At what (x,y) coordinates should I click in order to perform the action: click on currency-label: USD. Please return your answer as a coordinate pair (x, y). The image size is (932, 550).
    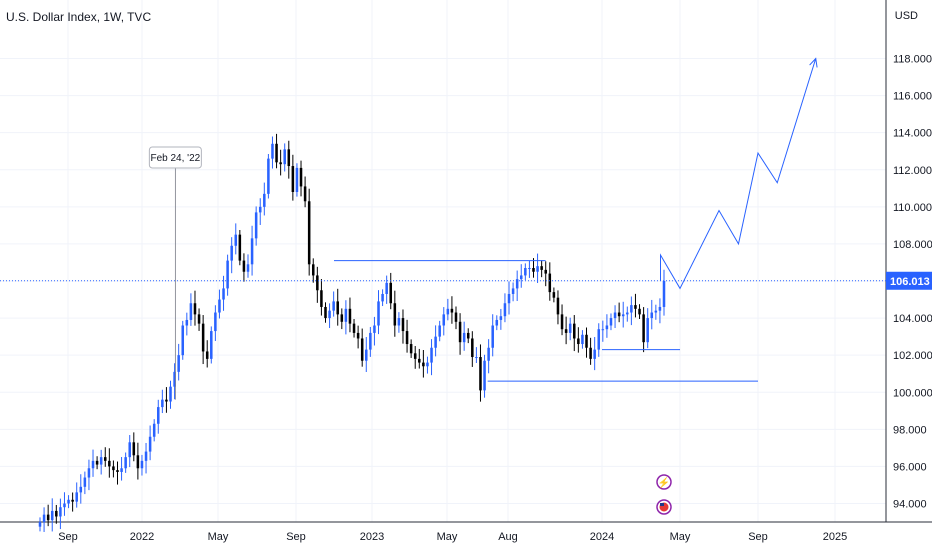
    Looking at the image, I should click on (906, 16).